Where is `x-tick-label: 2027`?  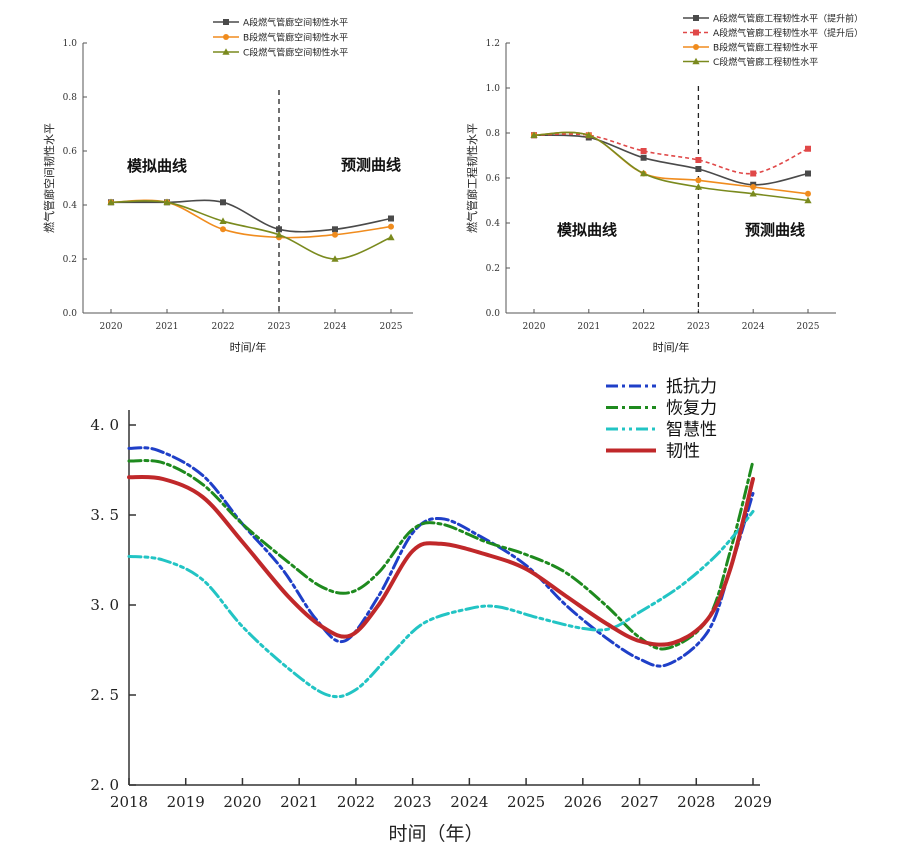
x-tick-label: 2027 is located at coordinates (639, 802).